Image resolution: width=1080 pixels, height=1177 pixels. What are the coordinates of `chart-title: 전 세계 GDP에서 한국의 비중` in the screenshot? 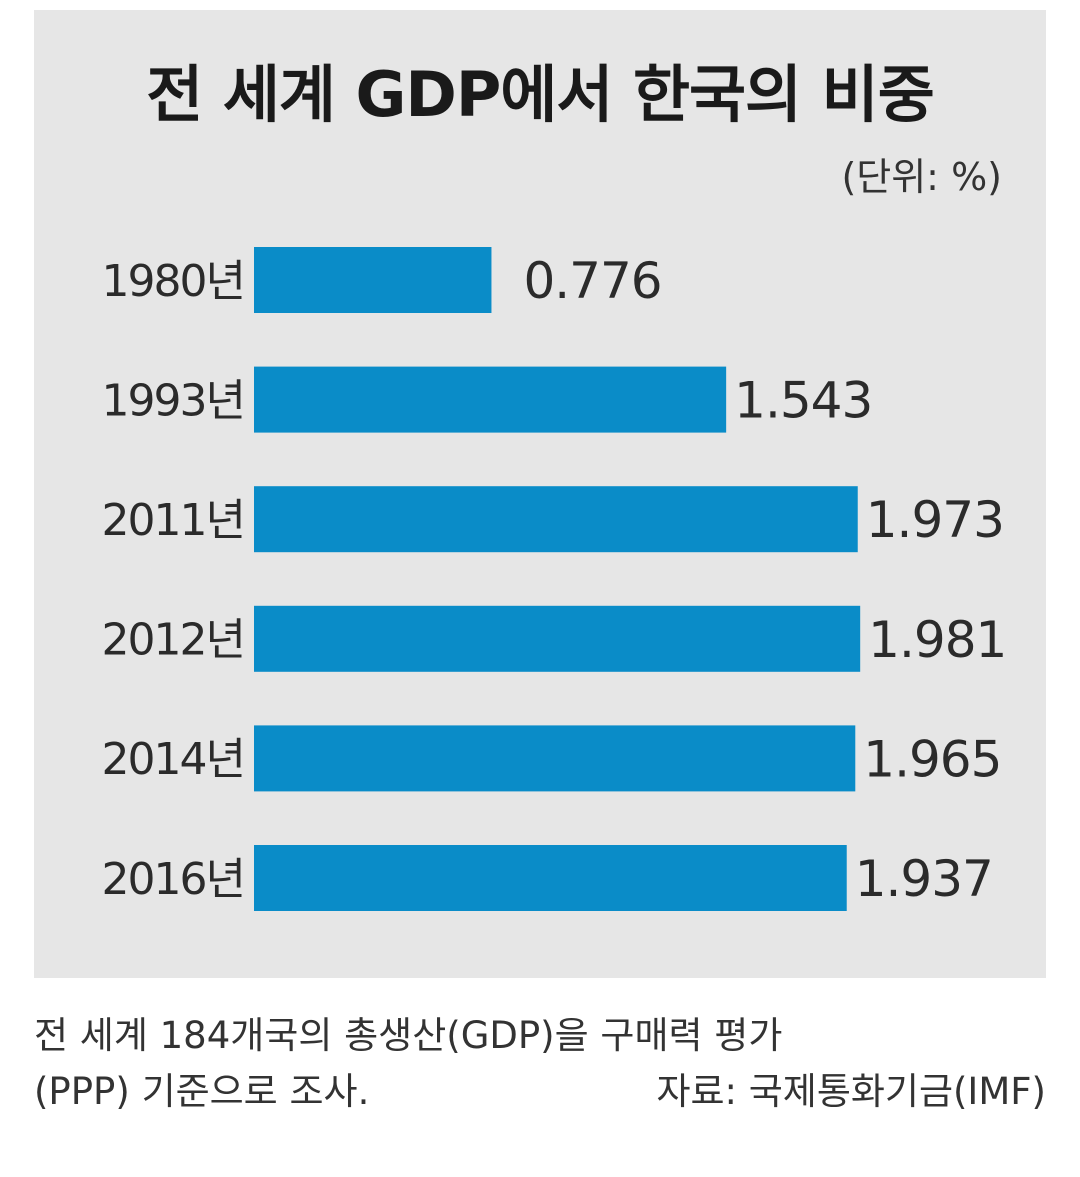 It's located at (540, 94).